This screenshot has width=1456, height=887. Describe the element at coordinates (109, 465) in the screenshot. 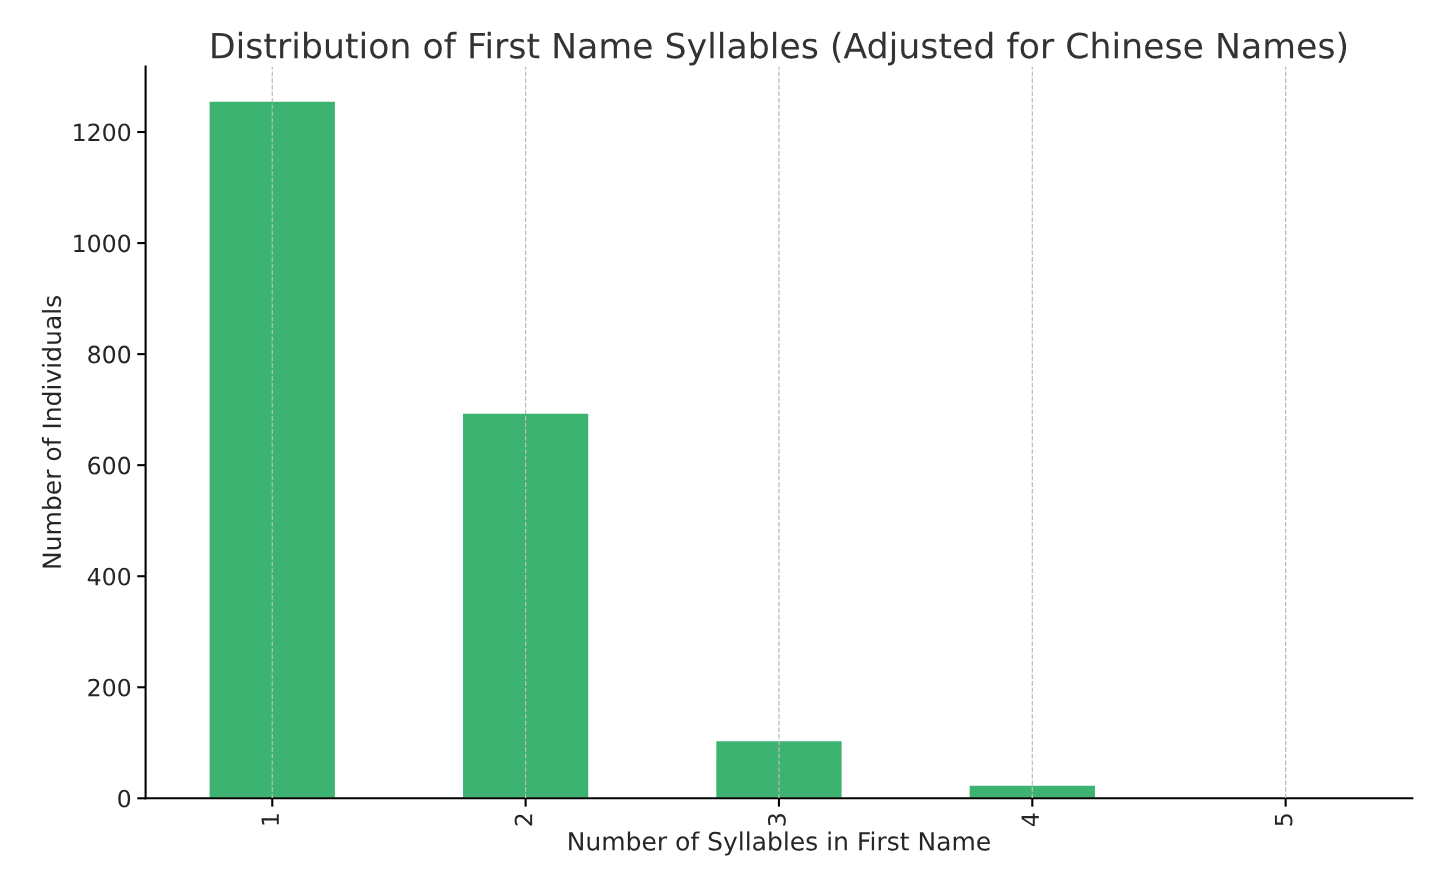

I see `y-tick-label: 600` at that location.